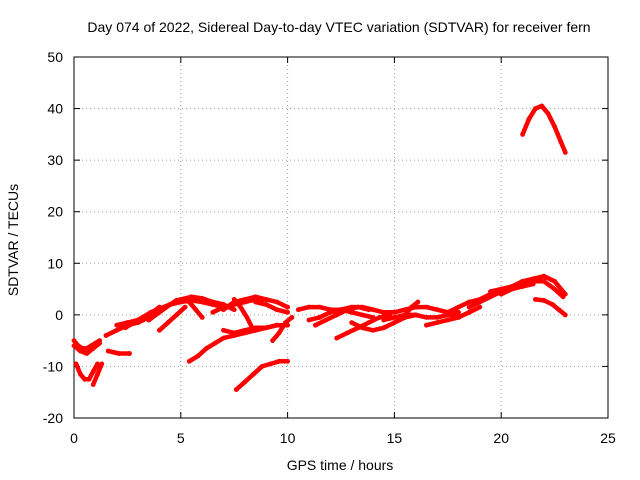 The height and width of the screenshot is (480, 640). Describe the element at coordinates (55, 212) in the screenshot. I see `y-tick-label: 20` at that location.